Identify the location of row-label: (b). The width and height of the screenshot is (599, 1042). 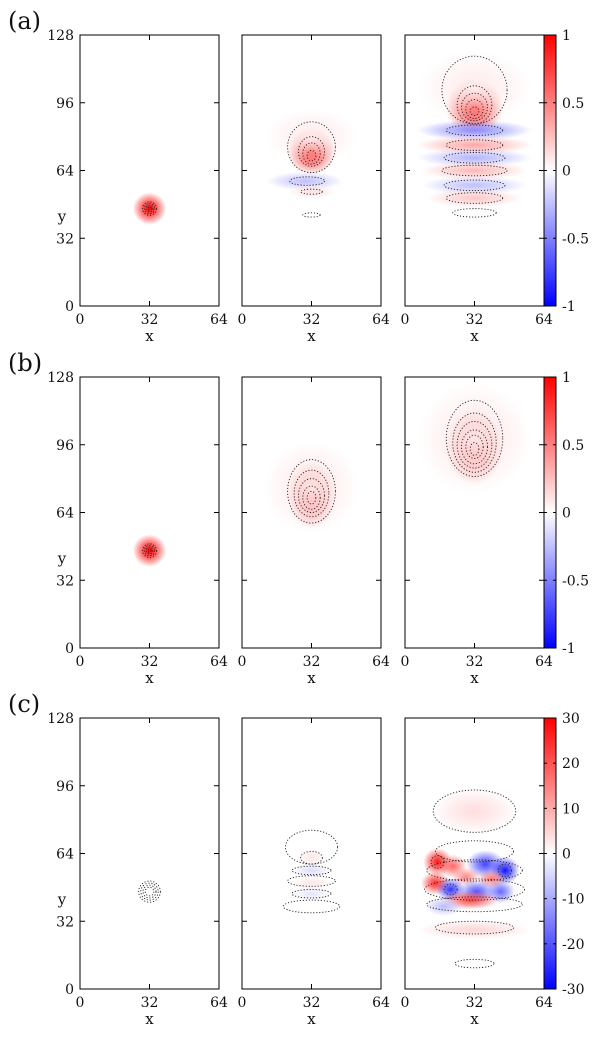
(25, 363).